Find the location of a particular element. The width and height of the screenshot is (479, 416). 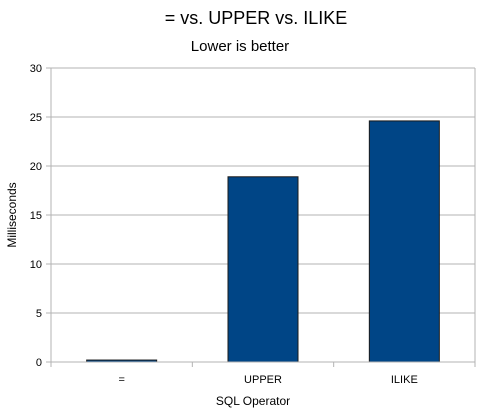

y-tick-label: 10 is located at coordinates (36, 265).